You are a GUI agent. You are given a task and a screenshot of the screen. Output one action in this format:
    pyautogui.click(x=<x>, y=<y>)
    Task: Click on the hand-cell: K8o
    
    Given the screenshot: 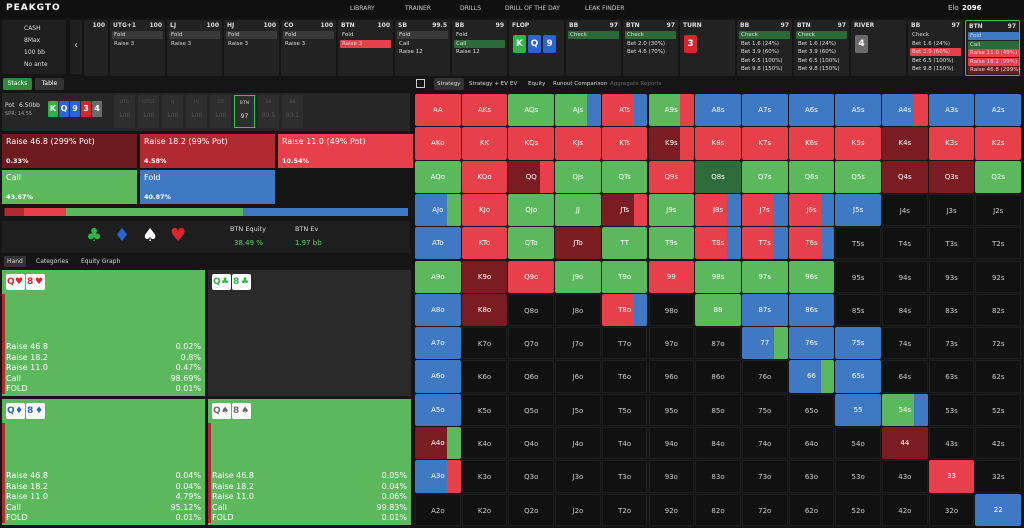 What is the action you would take?
    pyautogui.click(x=484, y=310)
    